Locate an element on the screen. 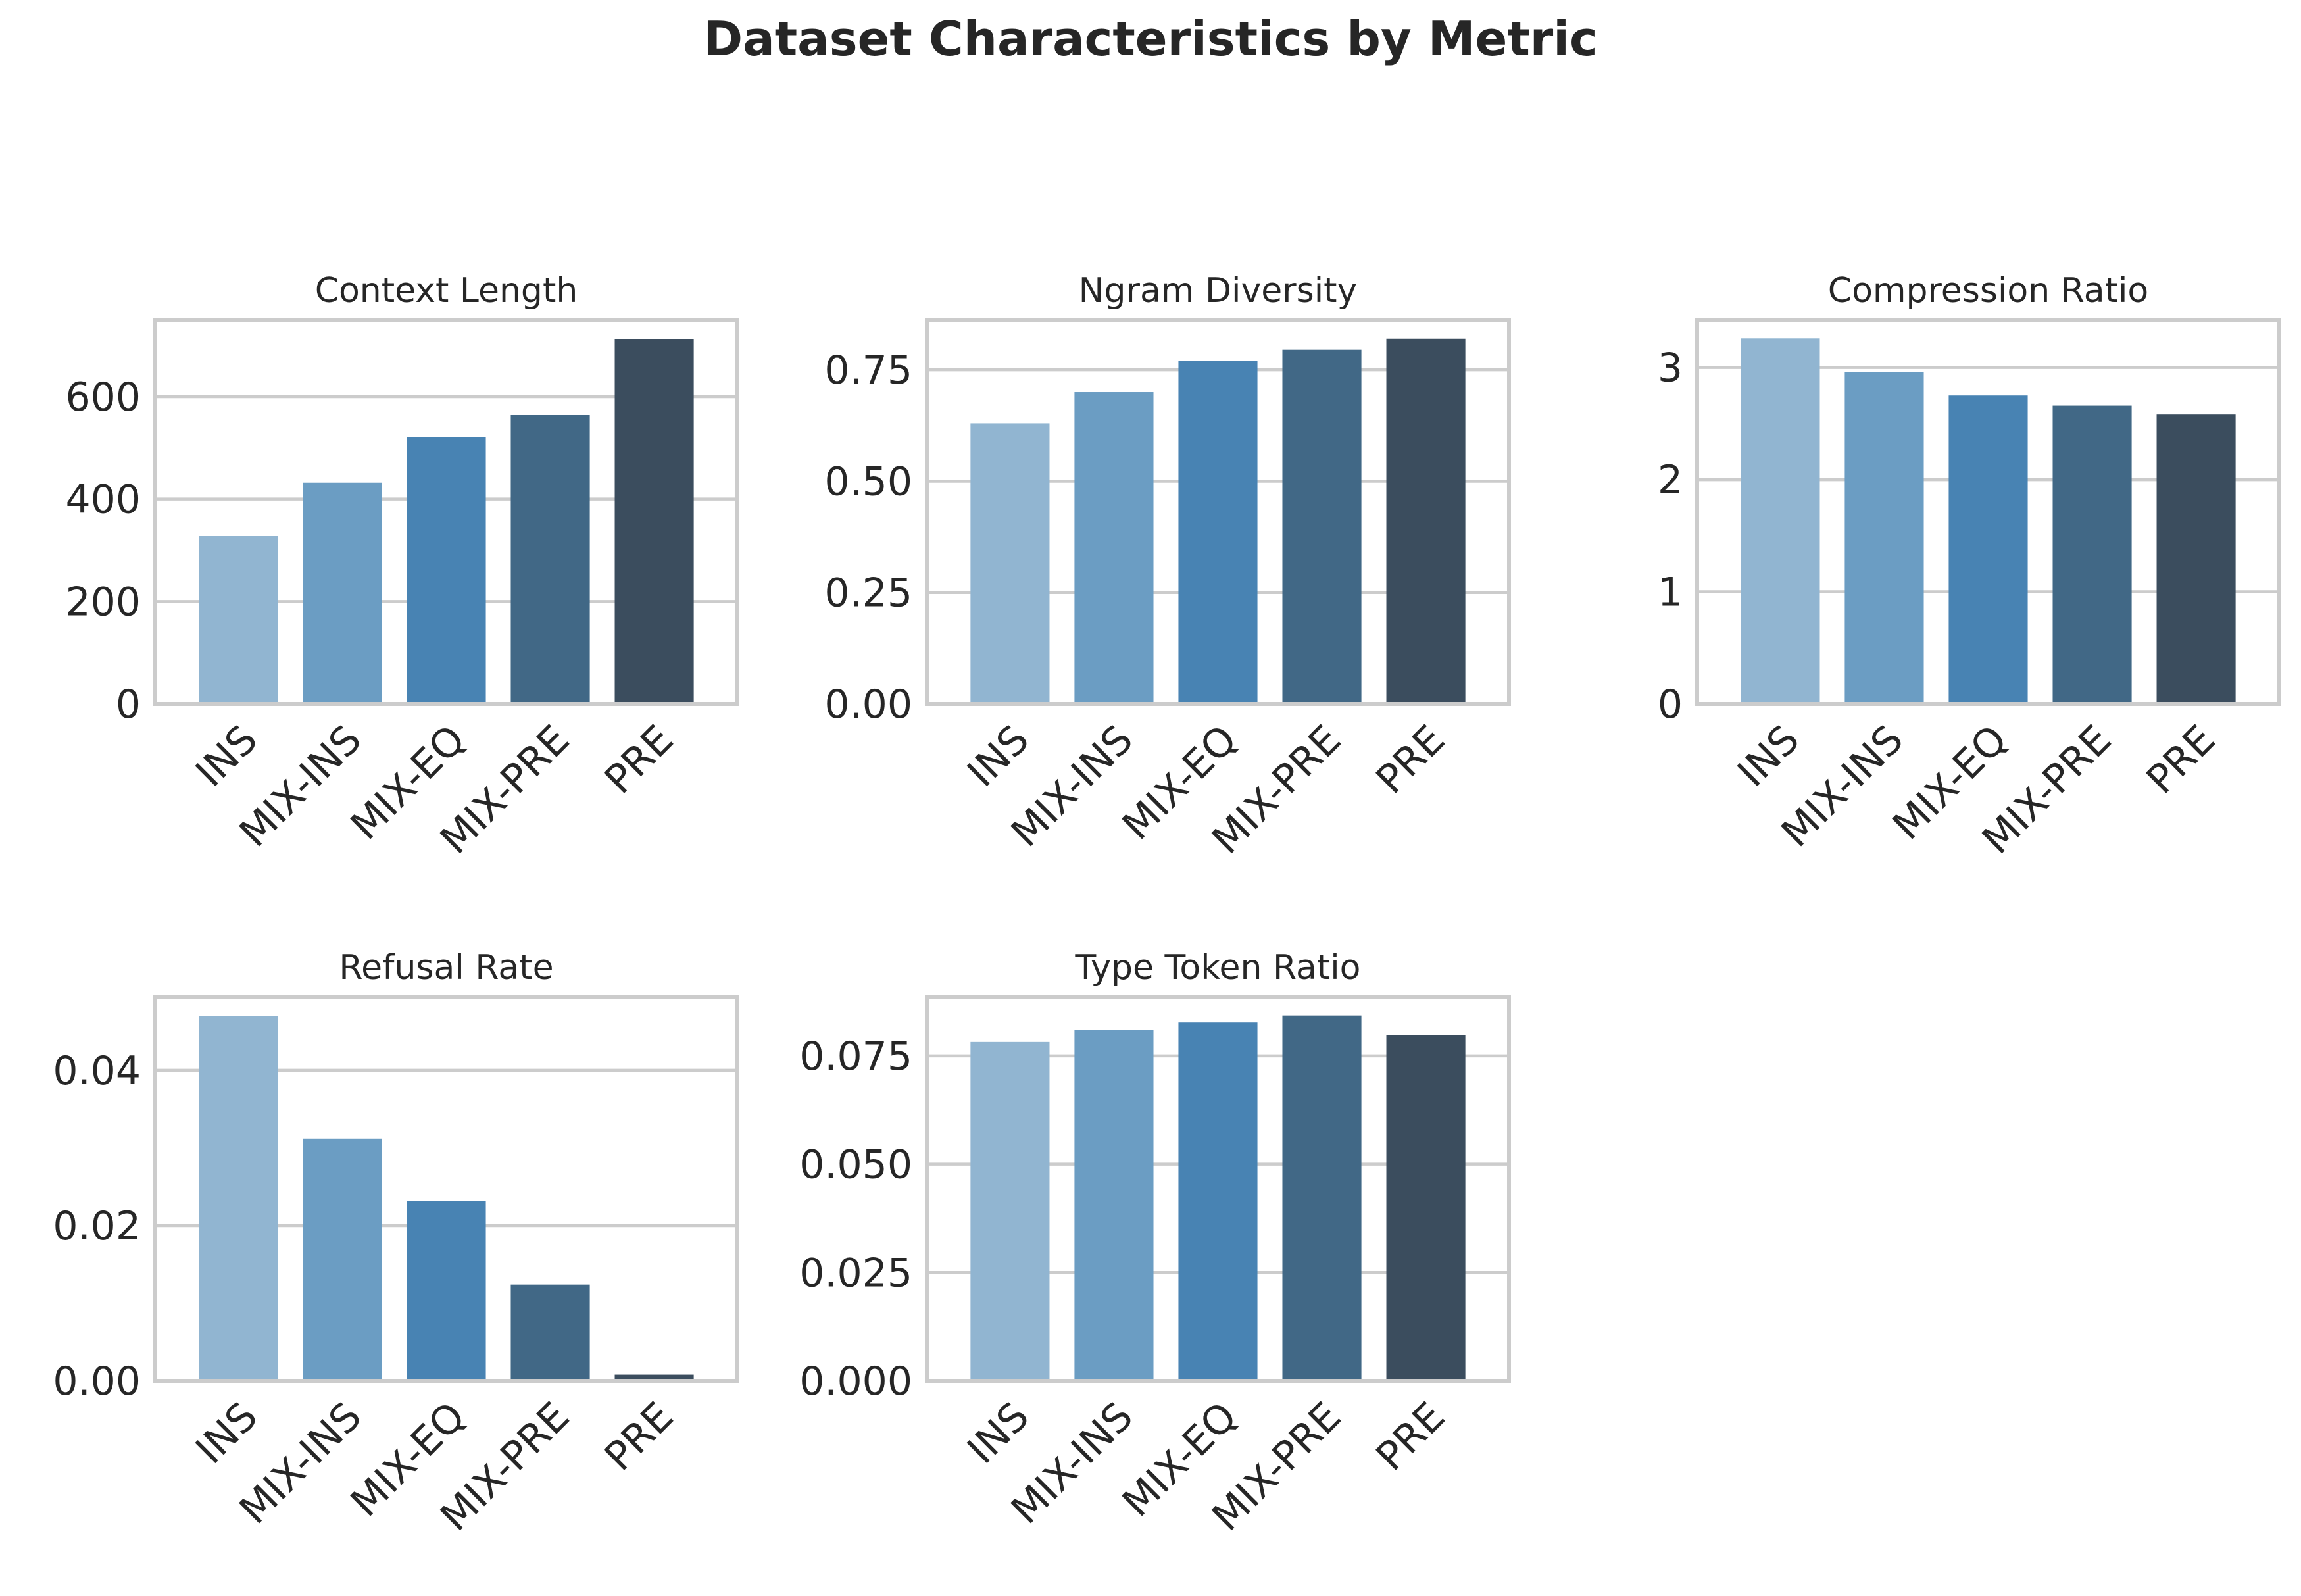  y-tick-label: 0.050 is located at coordinates (855, 1165).